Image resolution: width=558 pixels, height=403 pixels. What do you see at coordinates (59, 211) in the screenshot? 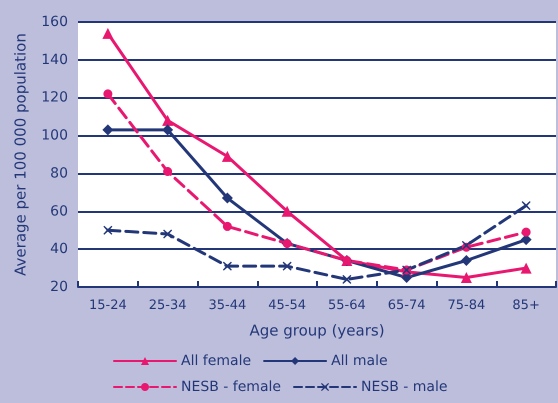
I see `y-tick-label: 60` at bounding box center [59, 211].